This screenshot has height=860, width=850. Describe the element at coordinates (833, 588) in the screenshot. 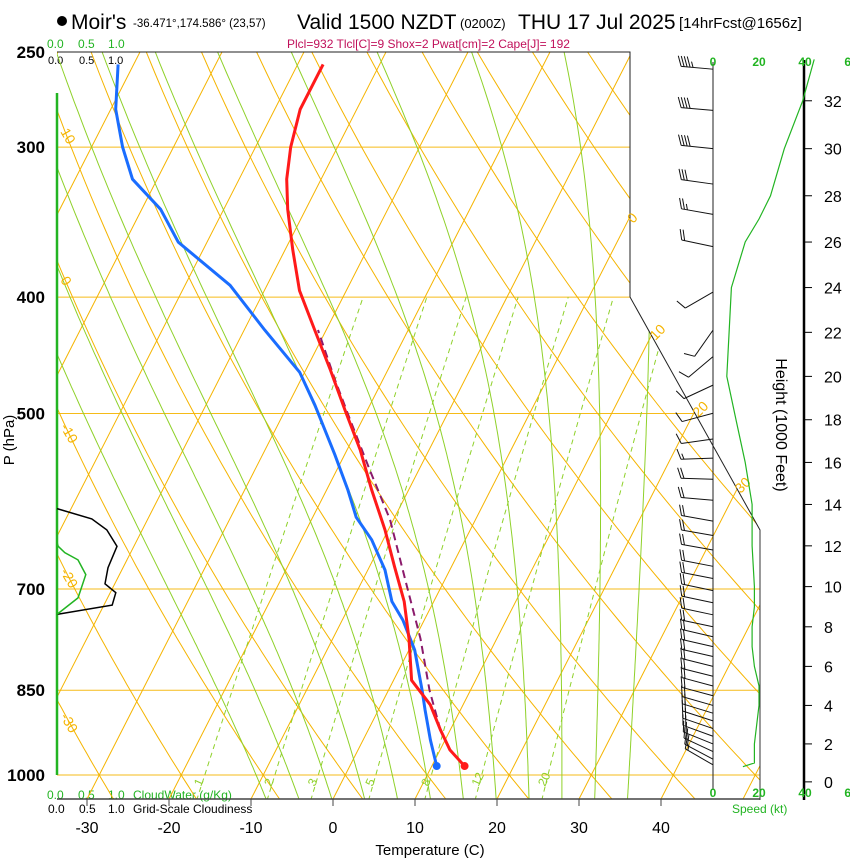

I see `height-tick-label: 10` at that location.